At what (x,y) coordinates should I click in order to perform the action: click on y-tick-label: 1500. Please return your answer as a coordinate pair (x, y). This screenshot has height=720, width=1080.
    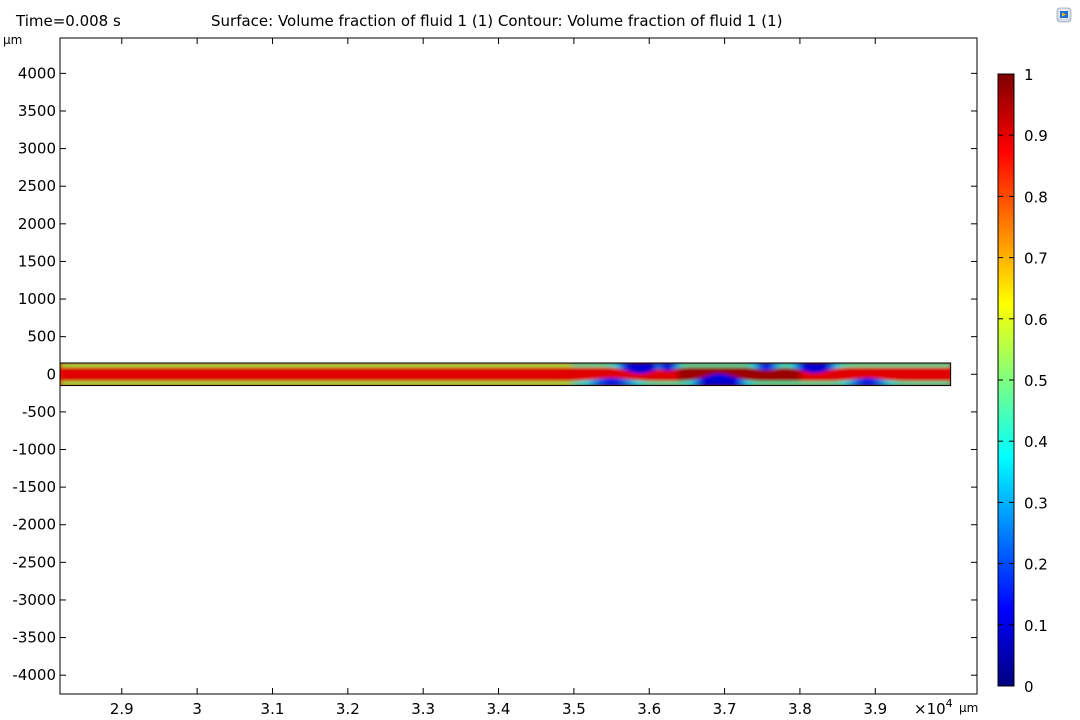
    Looking at the image, I should click on (37, 261).